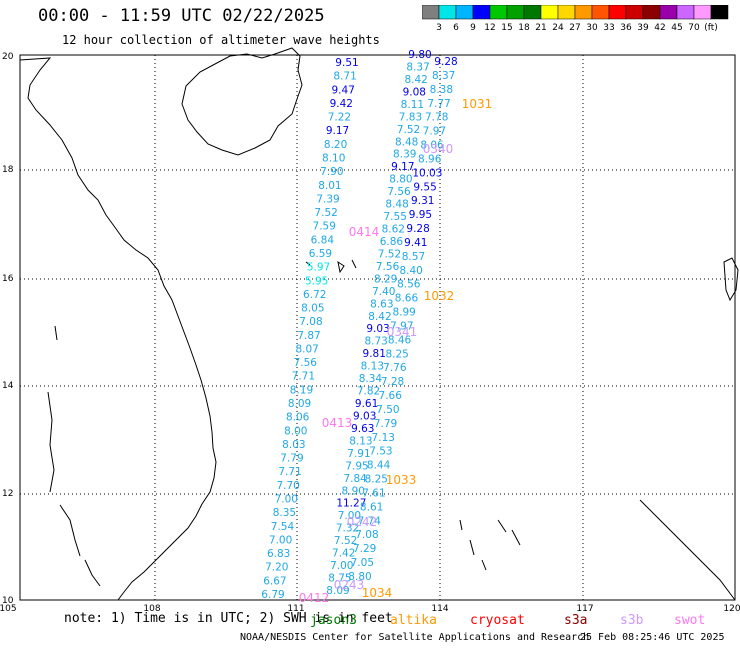  I want to click on x-tick-label: 105, so click(8, 609).